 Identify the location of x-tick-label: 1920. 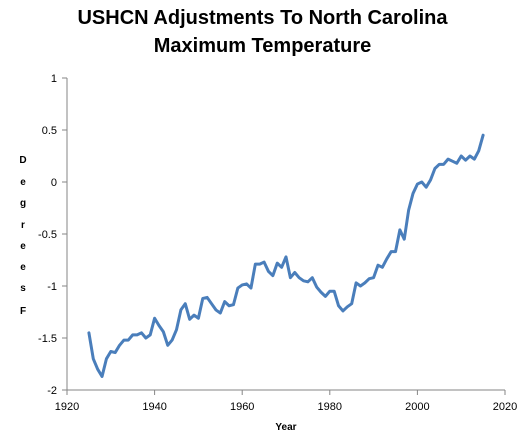
(67, 407).